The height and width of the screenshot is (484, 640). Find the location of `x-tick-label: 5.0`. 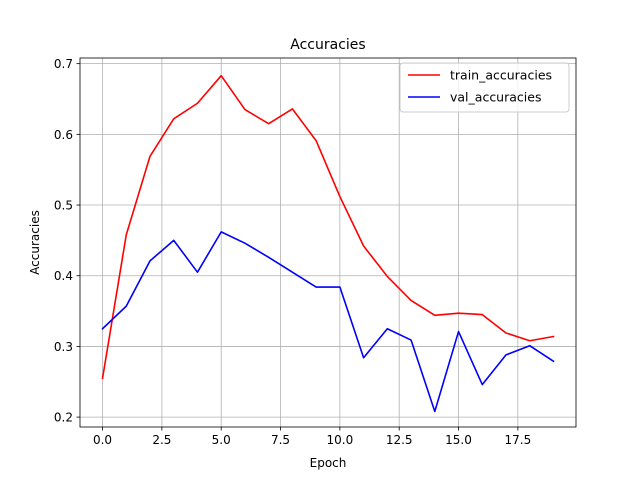

x-tick-label: 5.0 is located at coordinates (221, 440).